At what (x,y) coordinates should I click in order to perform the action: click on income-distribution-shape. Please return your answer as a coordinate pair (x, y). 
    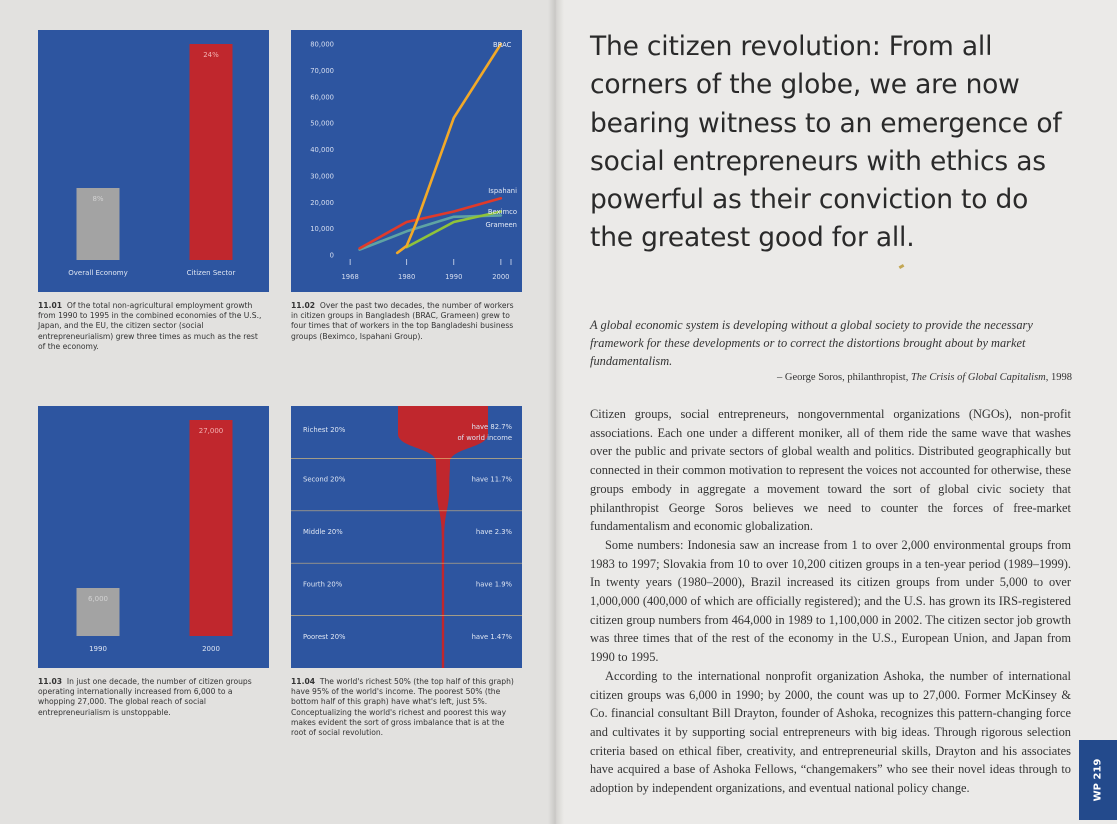
    Looking at the image, I should click on (443, 537).